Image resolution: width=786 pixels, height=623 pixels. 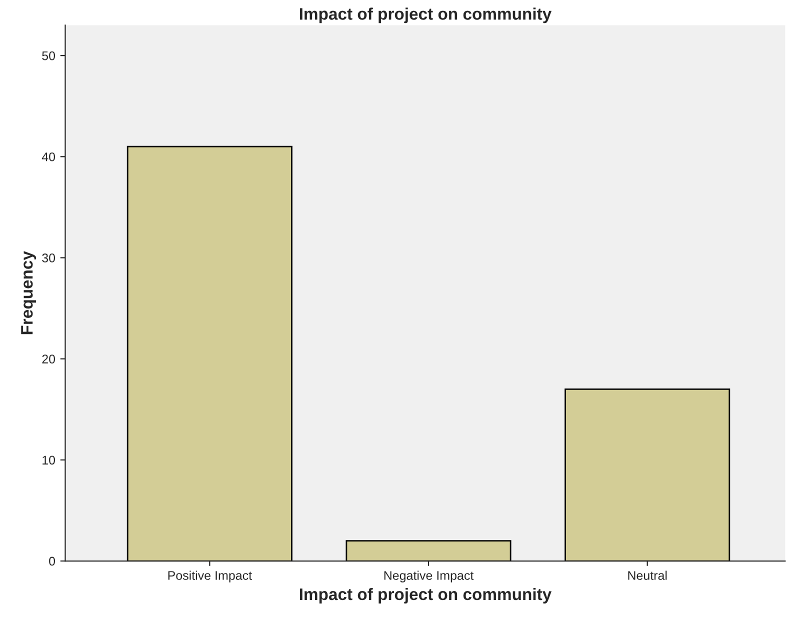 I want to click on x-tick-label: Negative Impact, so click(x=429, y=576).